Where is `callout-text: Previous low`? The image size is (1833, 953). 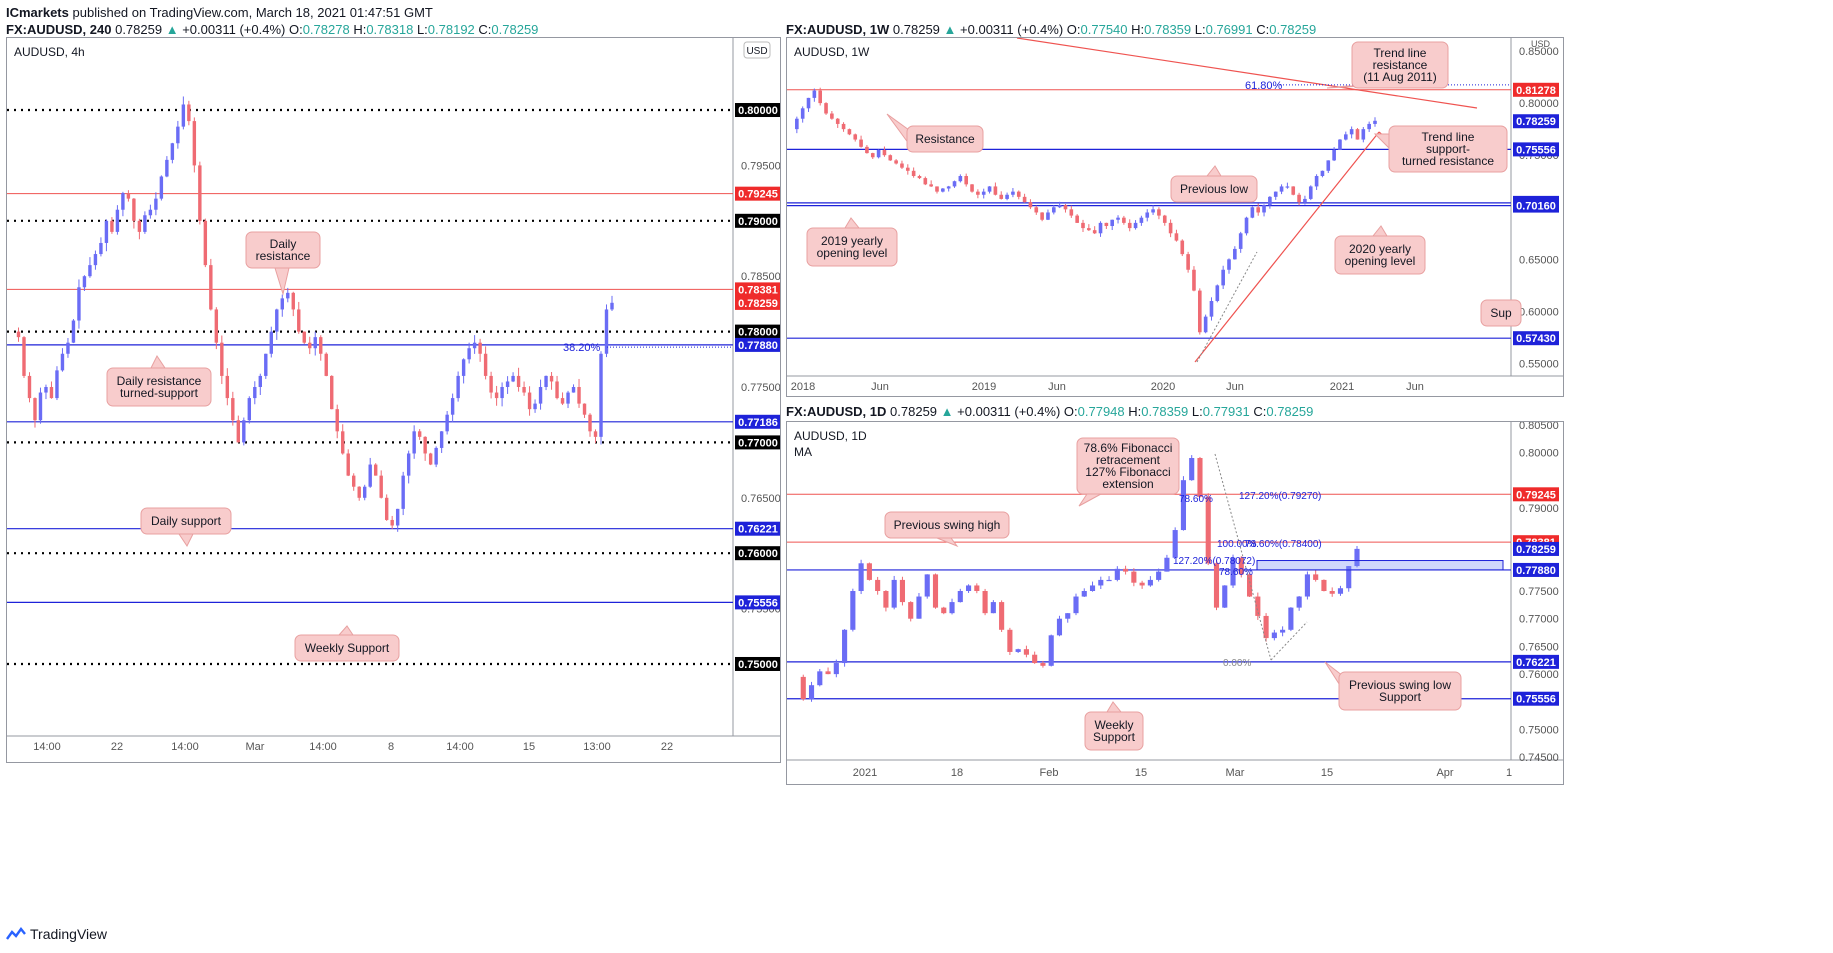
callout-text: Previous low is located at coordinates (1214, 189).